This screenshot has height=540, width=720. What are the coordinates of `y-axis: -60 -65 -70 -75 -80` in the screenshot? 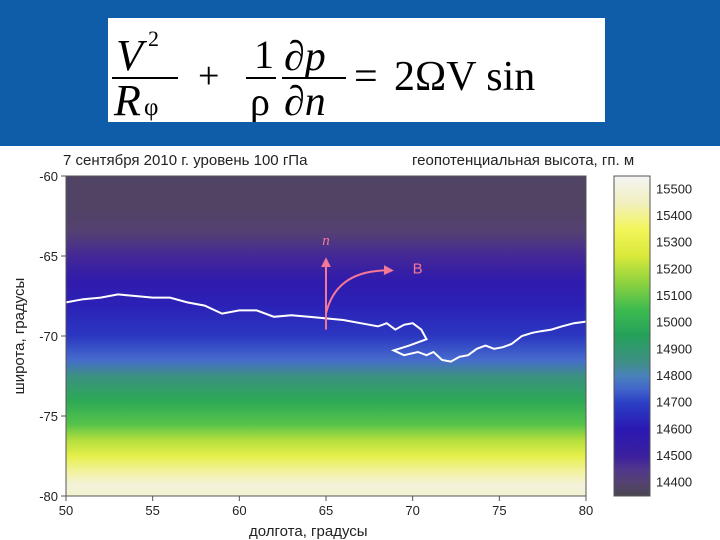 It's located at (52, 336).